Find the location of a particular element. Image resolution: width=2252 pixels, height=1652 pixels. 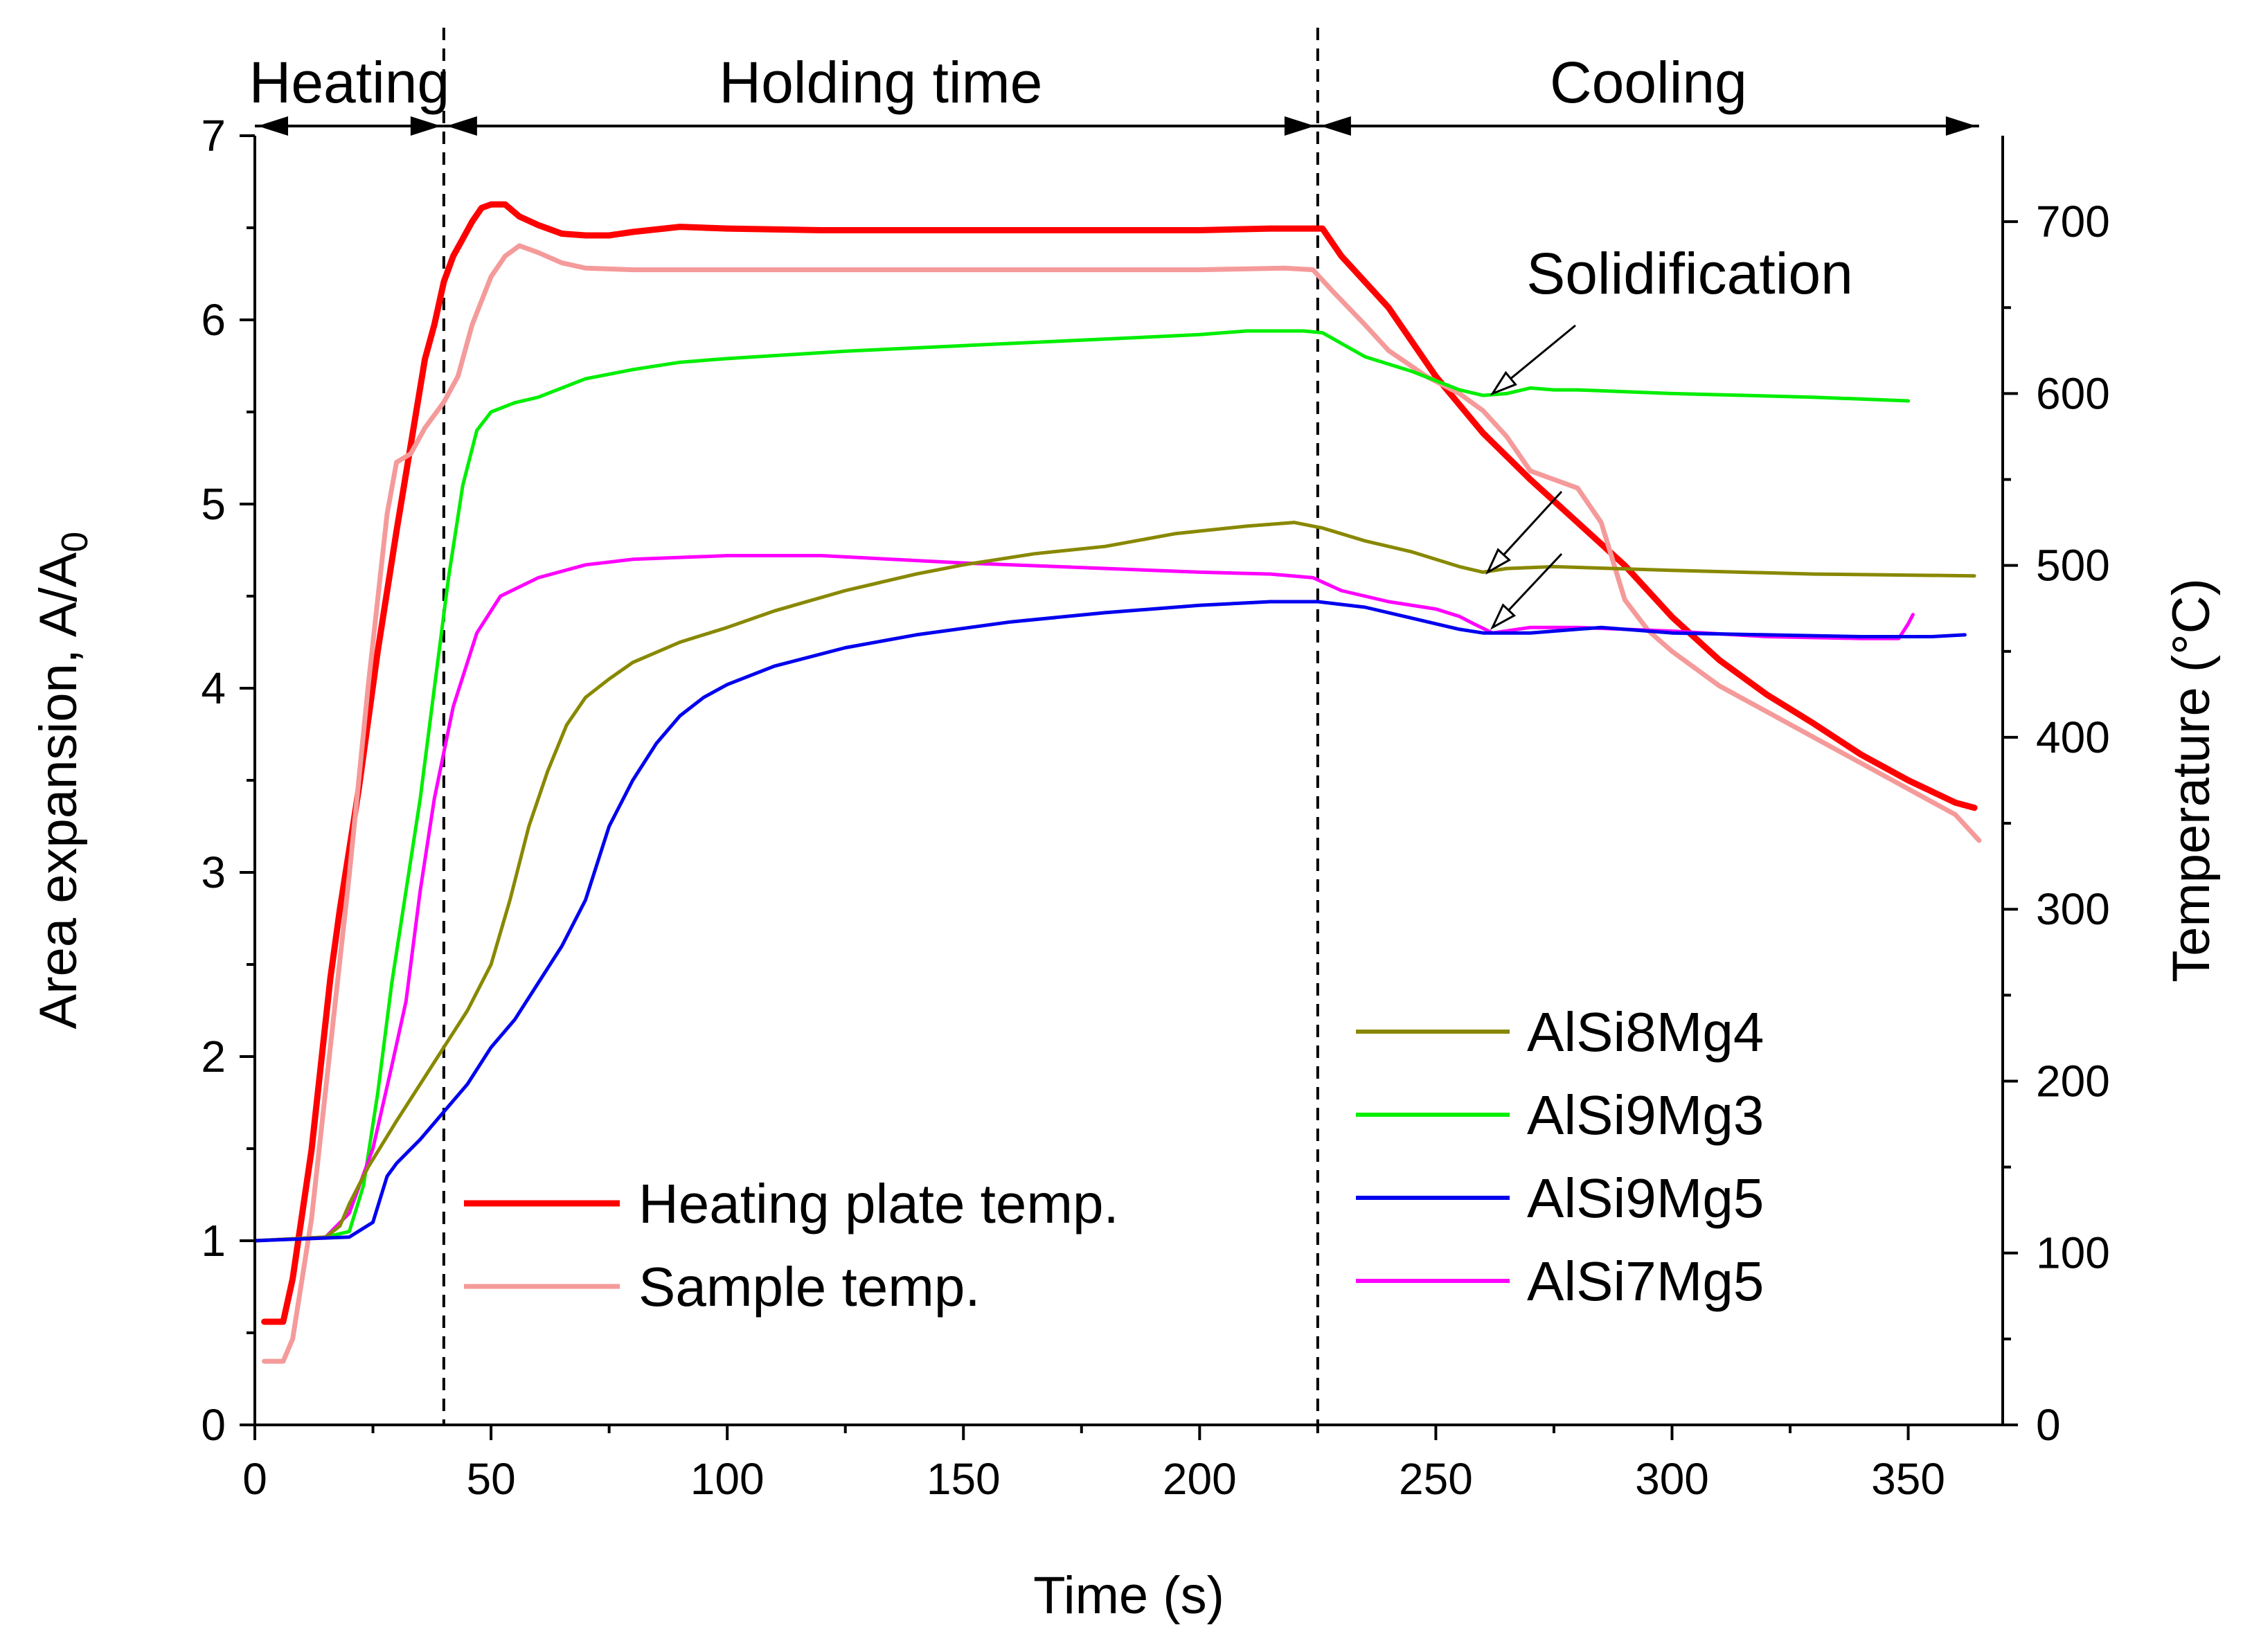

annotation-arrows is located at coordinates (1530, 477).